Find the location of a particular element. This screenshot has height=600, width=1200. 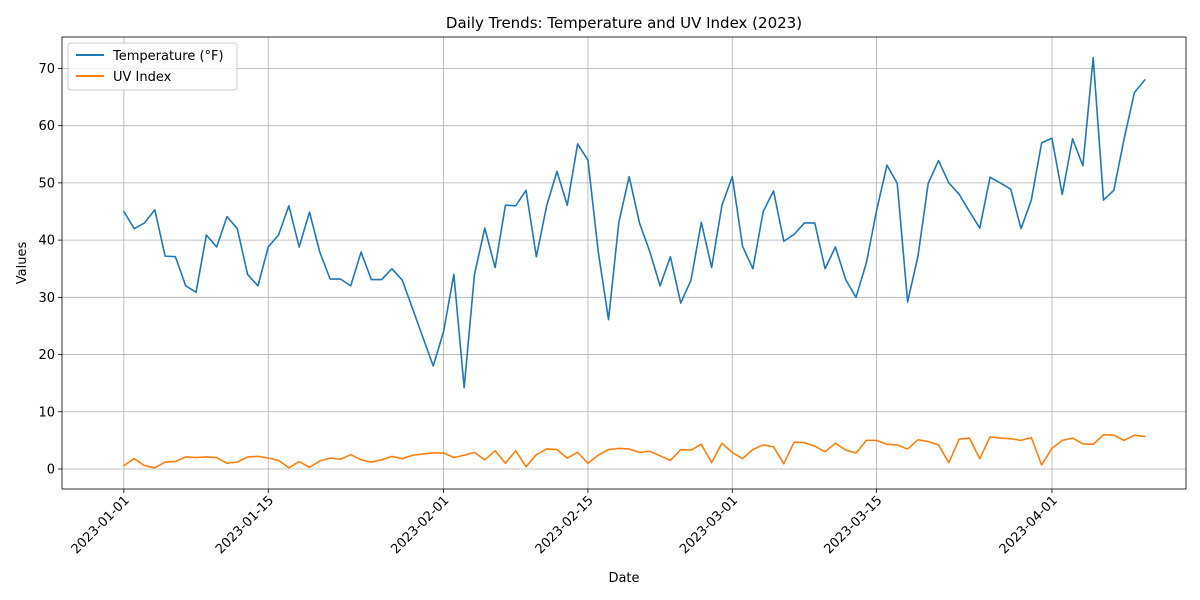

legend: Temperature (°F) UV Index is located at coordinates (152, 66).